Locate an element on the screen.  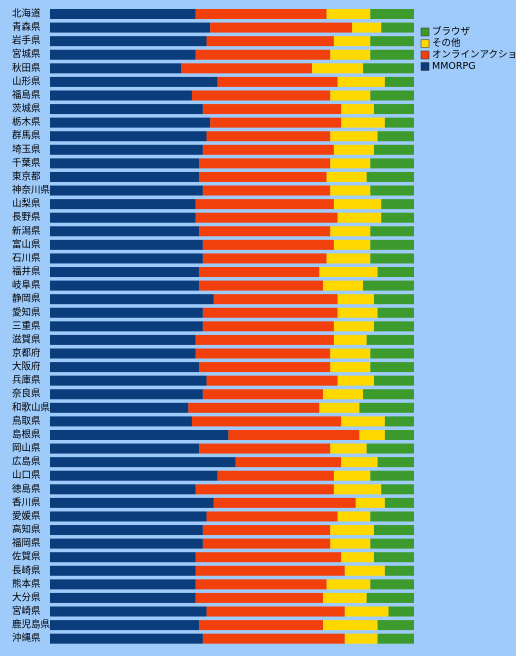
y-tick-label: 富山県 is located at coordinates (26, 244).